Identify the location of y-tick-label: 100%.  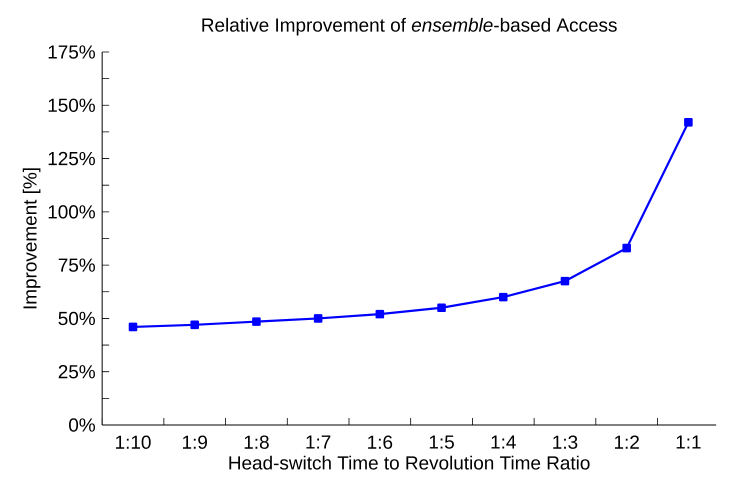
(71, 212).